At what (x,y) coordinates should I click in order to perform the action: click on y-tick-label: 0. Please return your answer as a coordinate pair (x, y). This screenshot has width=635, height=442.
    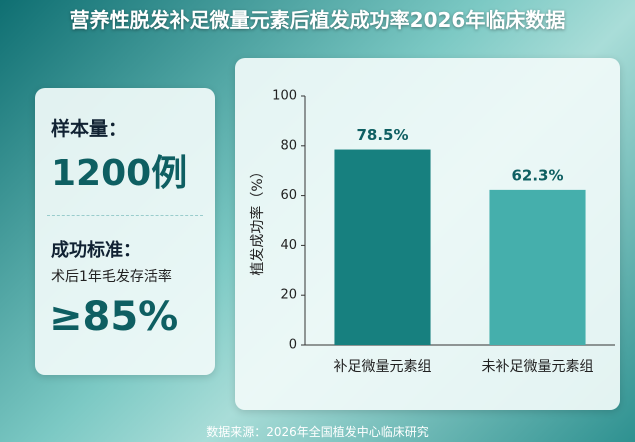
    Looking at the image, I should click on (293, 345).